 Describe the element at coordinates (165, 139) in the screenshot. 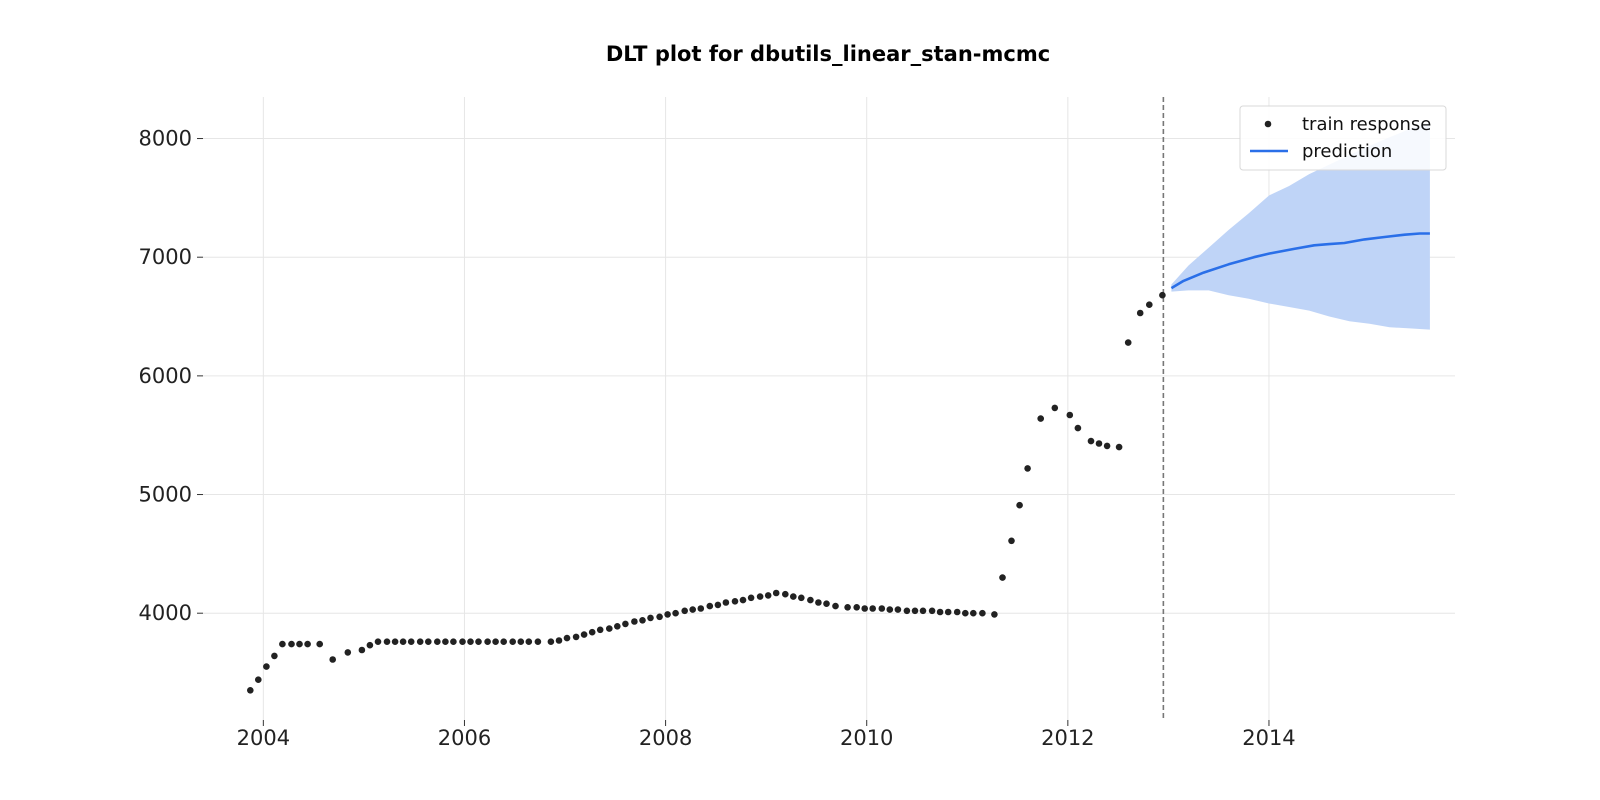

I see `y-tick-label: 8000` at that location.